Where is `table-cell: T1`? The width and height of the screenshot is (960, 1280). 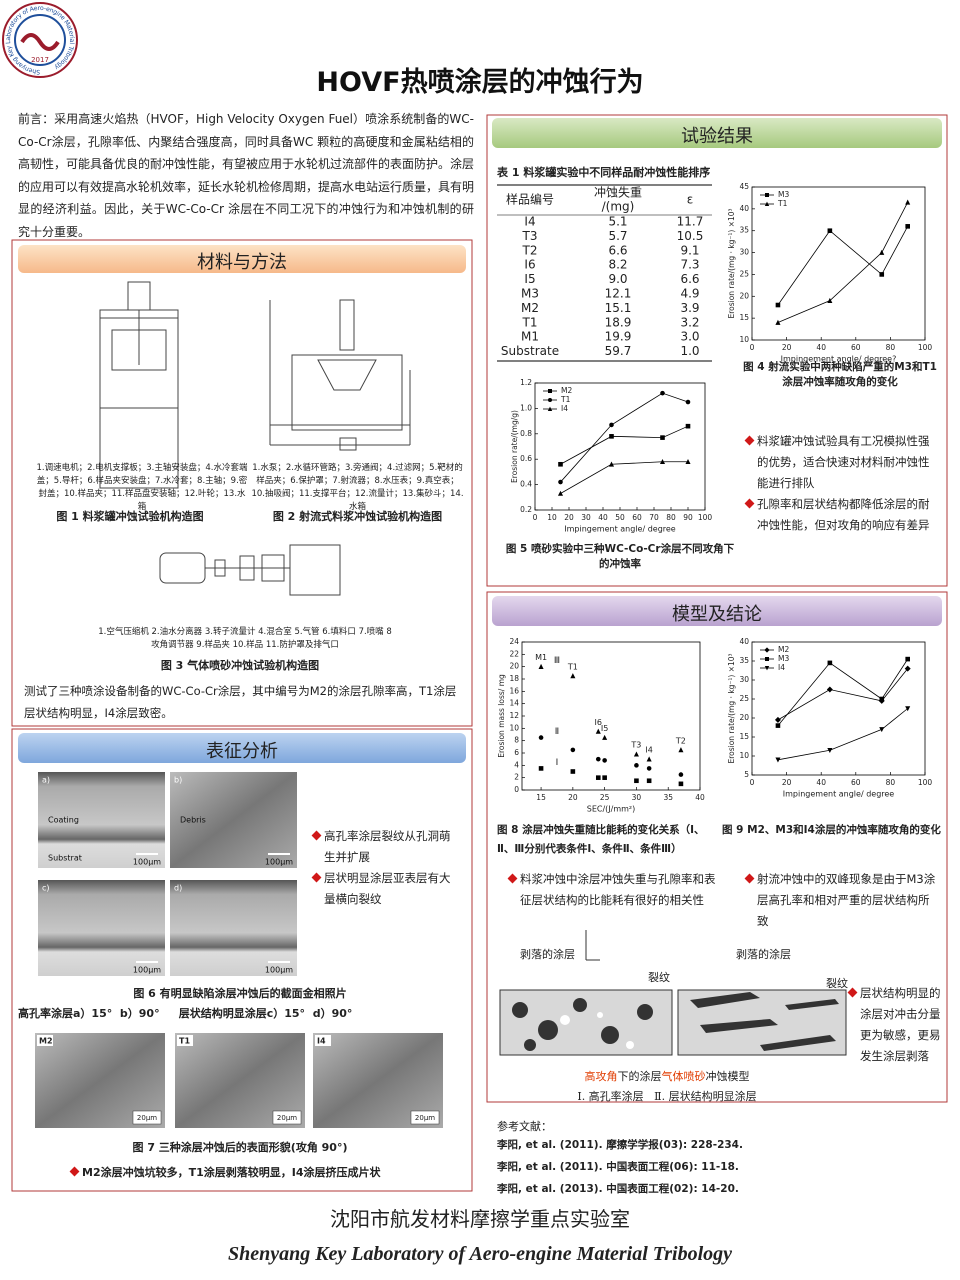 table-cell: T1 is located at coordinates (530, 322).